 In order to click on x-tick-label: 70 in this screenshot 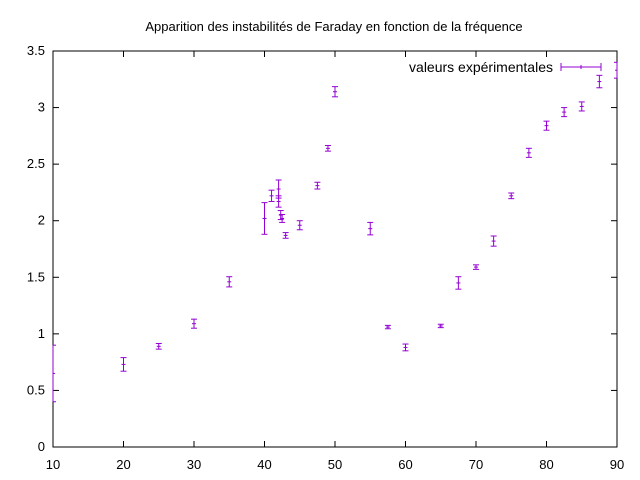, I will do `click(476, 464)`.